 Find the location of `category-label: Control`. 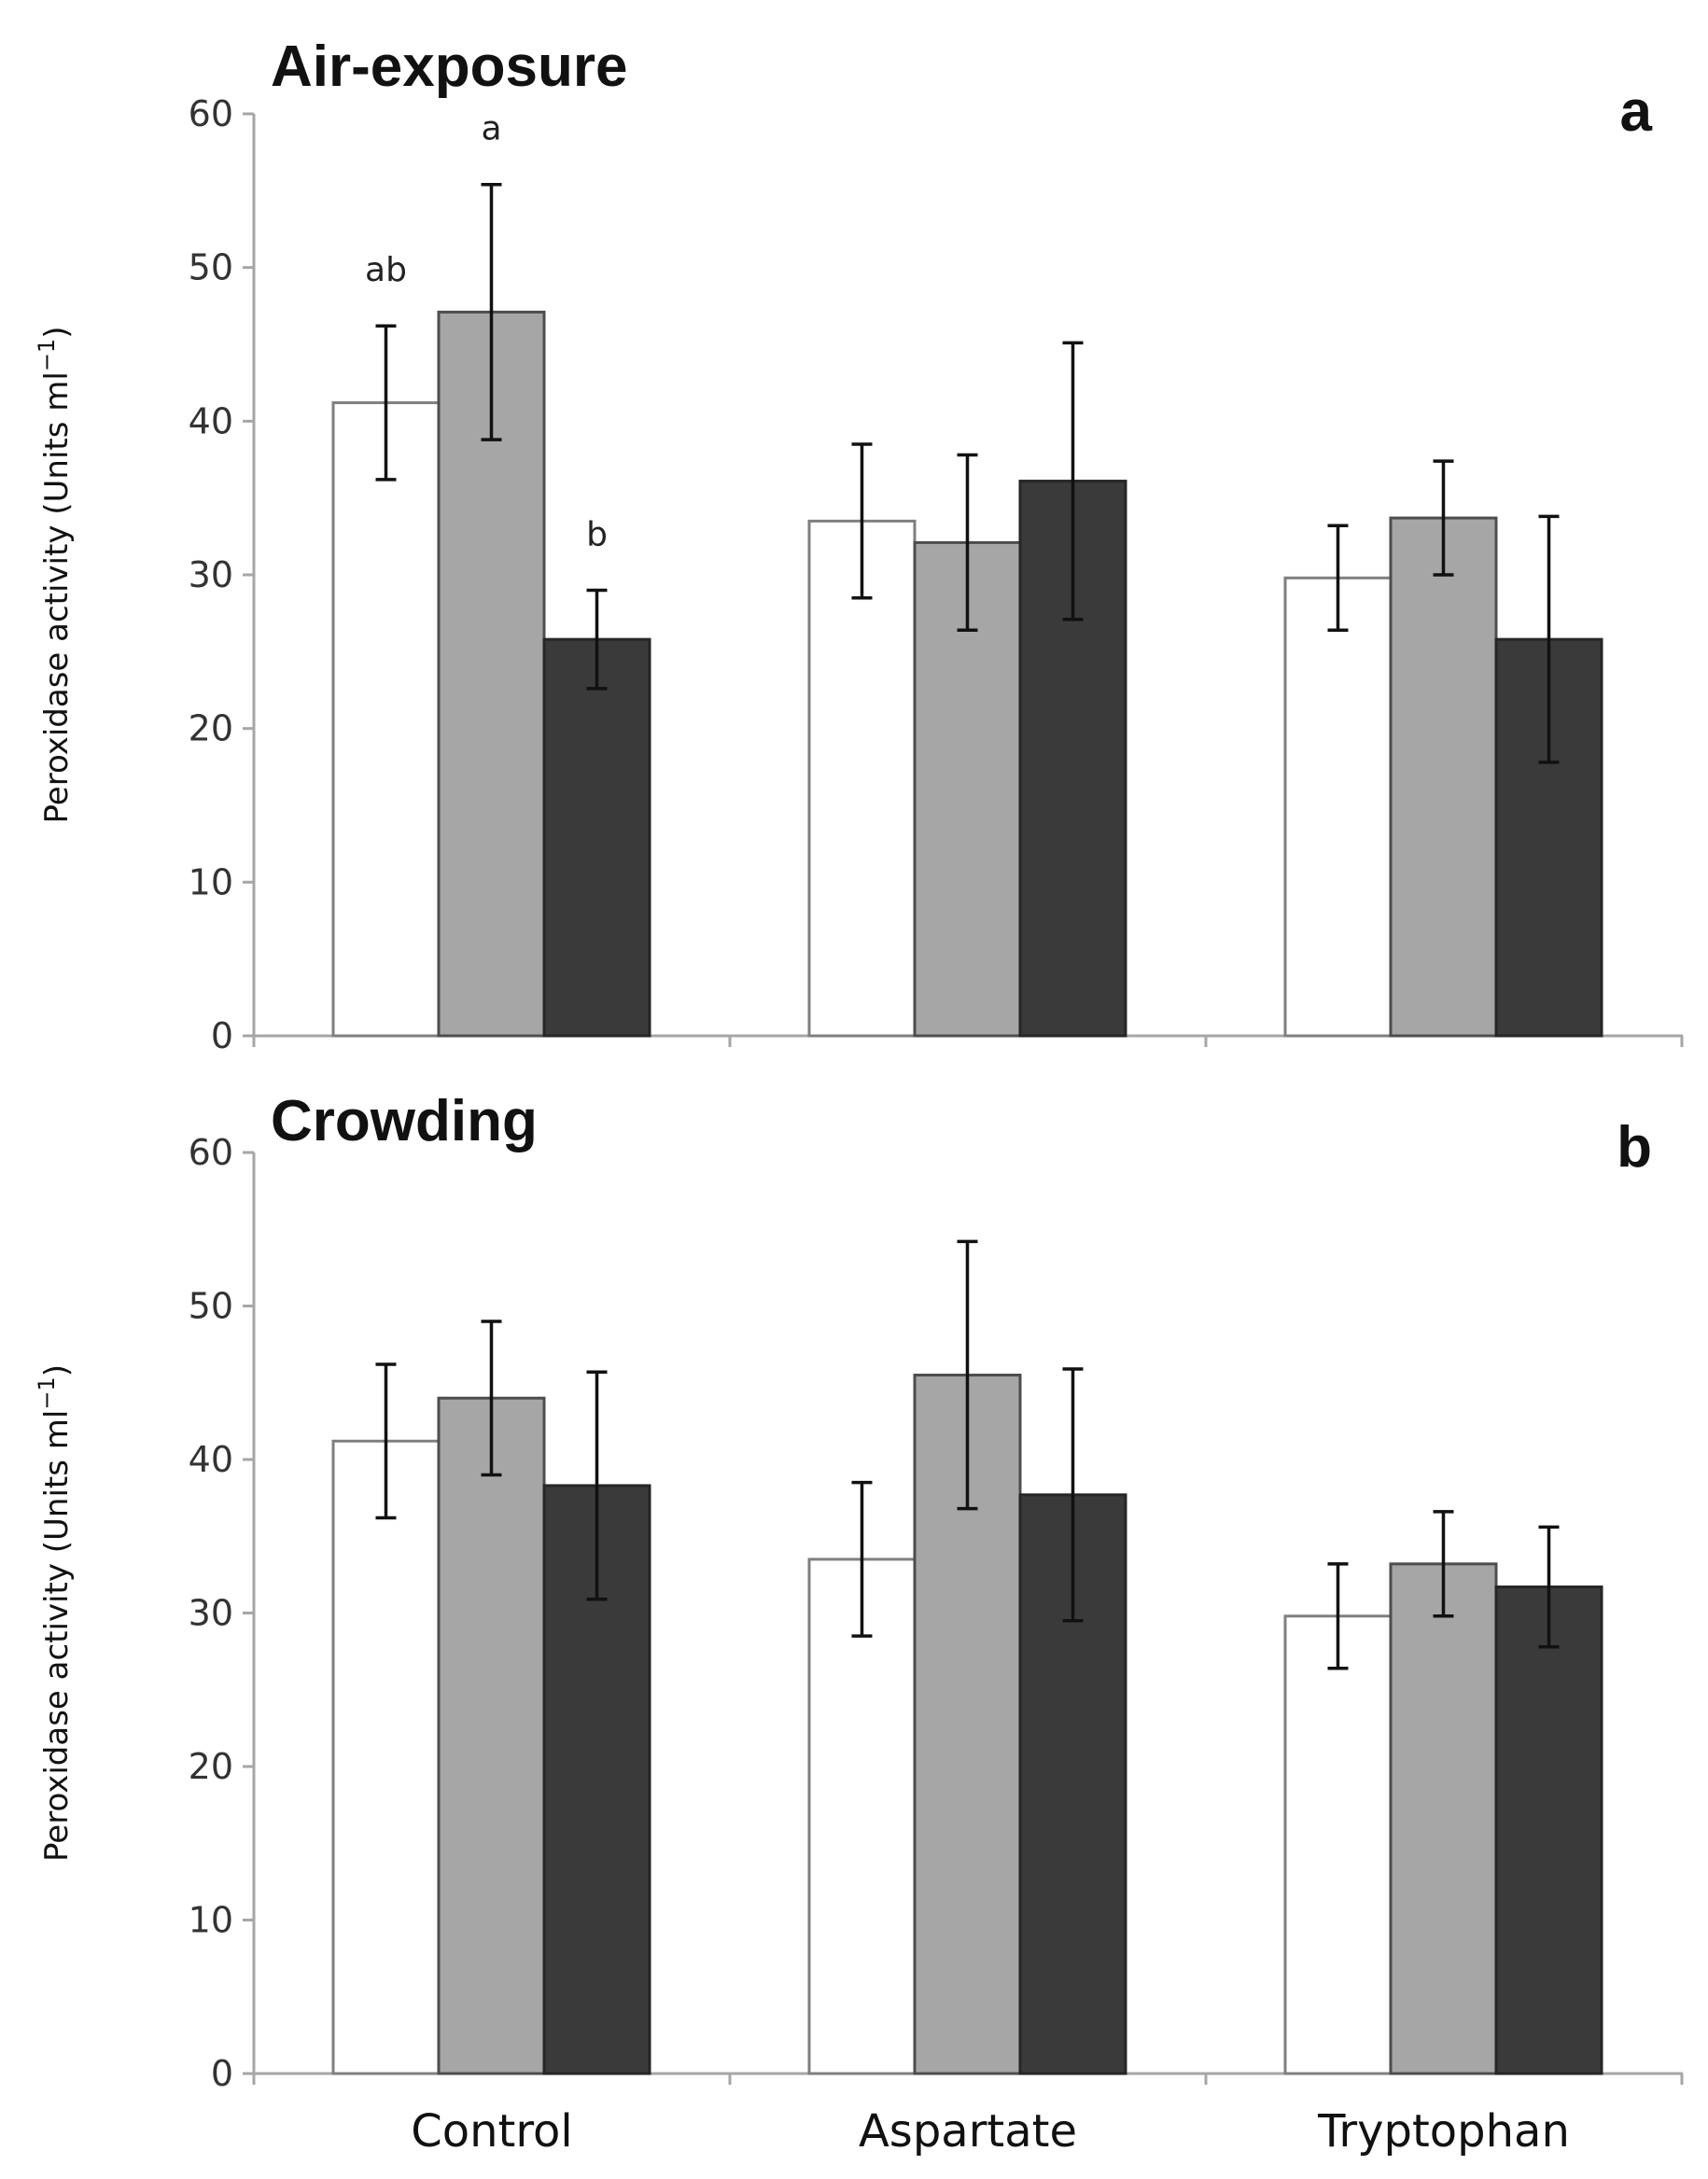

category-label: Control is located at coordinates (492, 2132).